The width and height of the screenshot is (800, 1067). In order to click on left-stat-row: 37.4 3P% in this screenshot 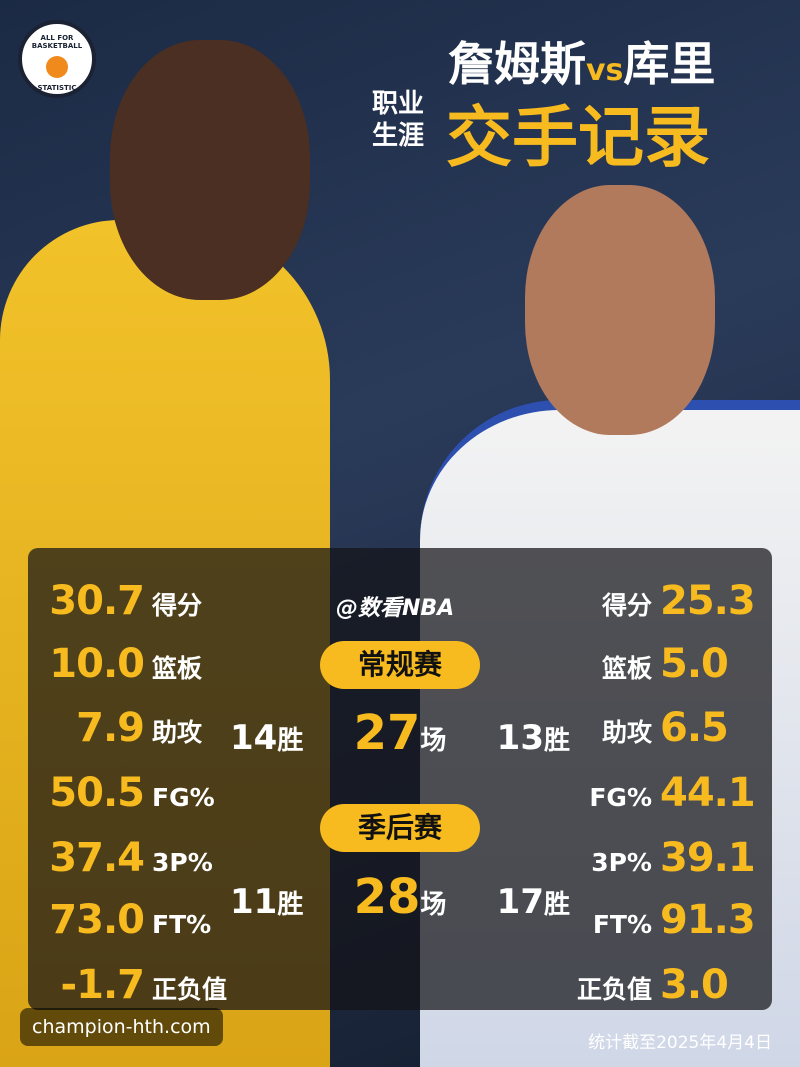, I will do `click(130, 858)`.